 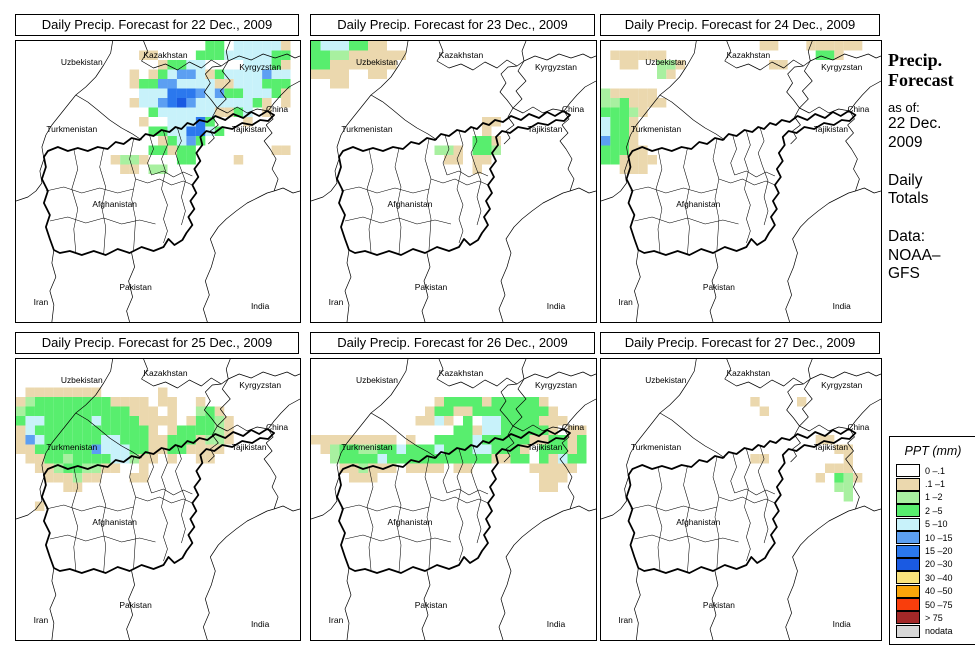 I want to click on legend-label: 0 –.1, so click(x=935, y=470).